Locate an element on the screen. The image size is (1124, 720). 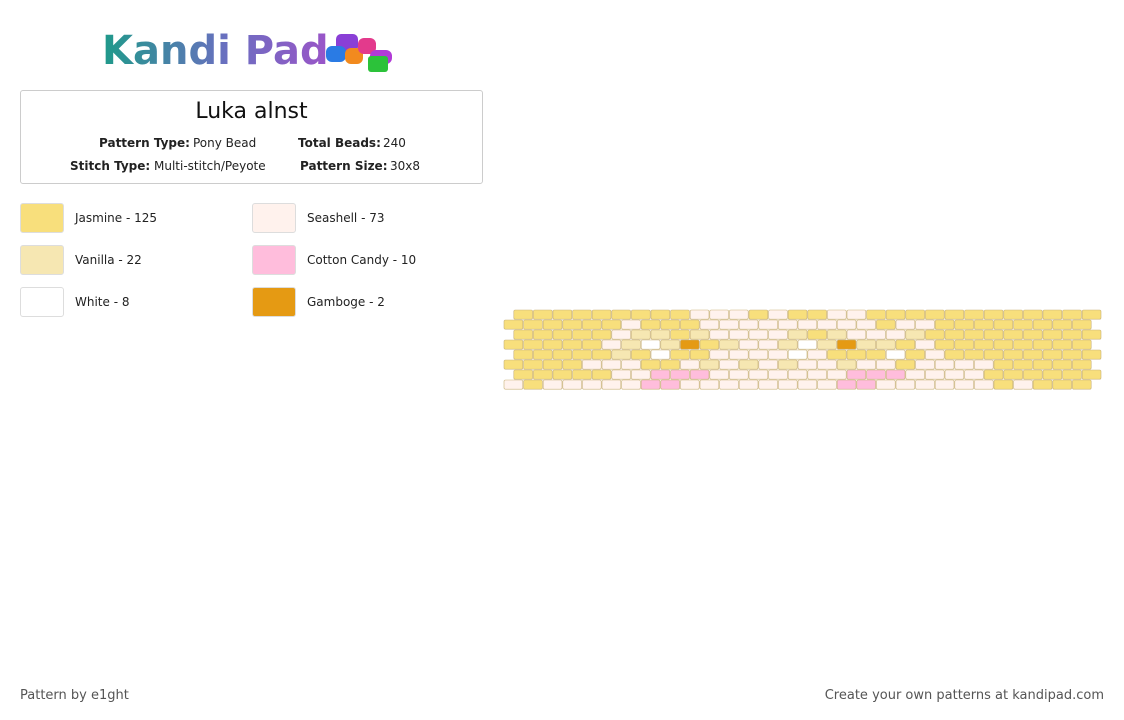
value: Multi-stitch/Peyote is located at coordinates (210, 166).